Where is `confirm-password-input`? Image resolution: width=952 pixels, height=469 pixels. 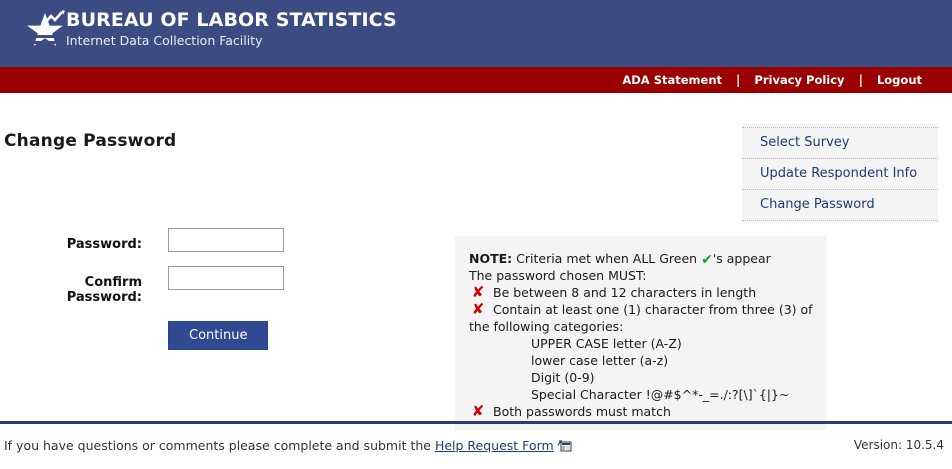 confirm-password-input is located at coordinates (226, 278).